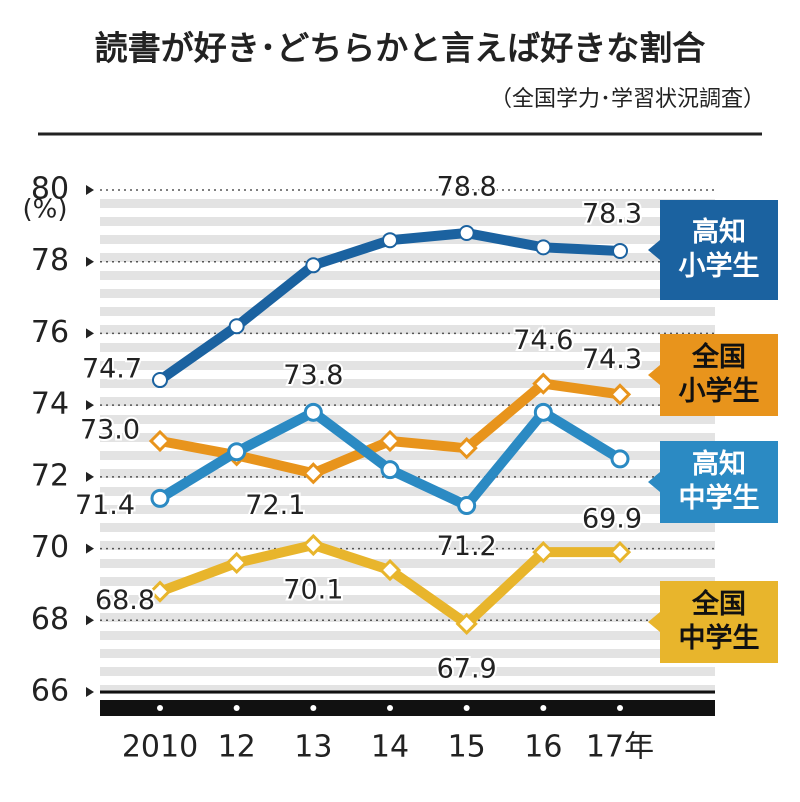  What do you see at coordinates (313, 589) in the screenshot?
I see `data-label: 70.1` at bounding box center [313, 589].